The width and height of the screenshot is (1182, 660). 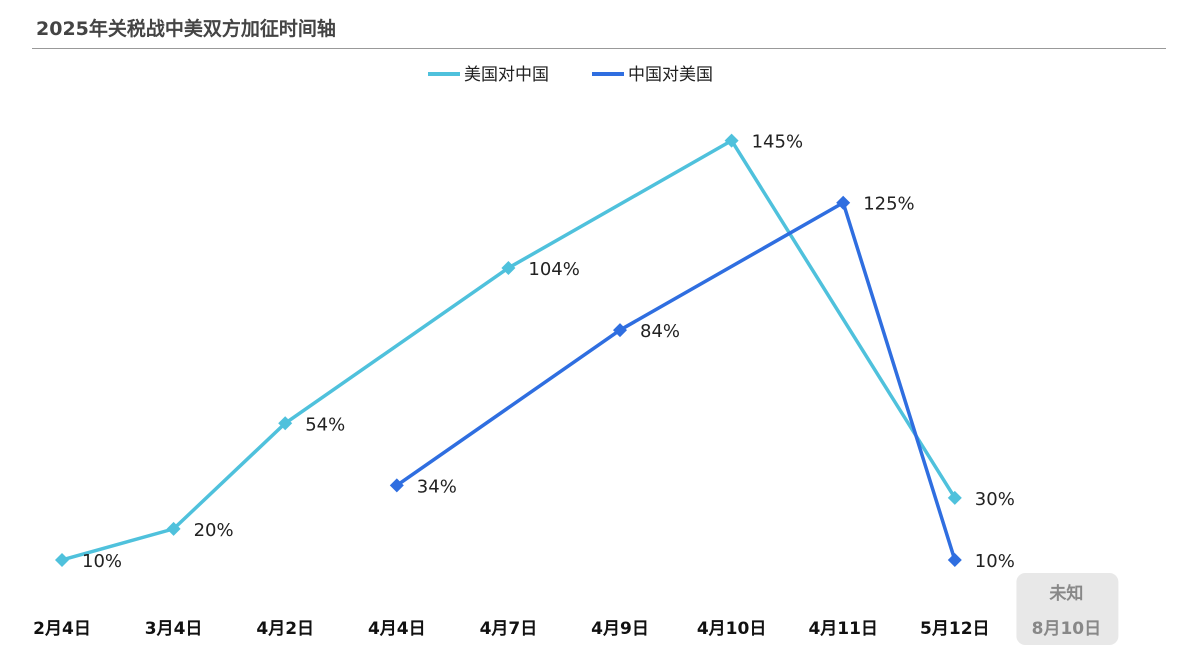 I want to click on x-tick-label-8: 4月11日, so click(x=843, y=629).